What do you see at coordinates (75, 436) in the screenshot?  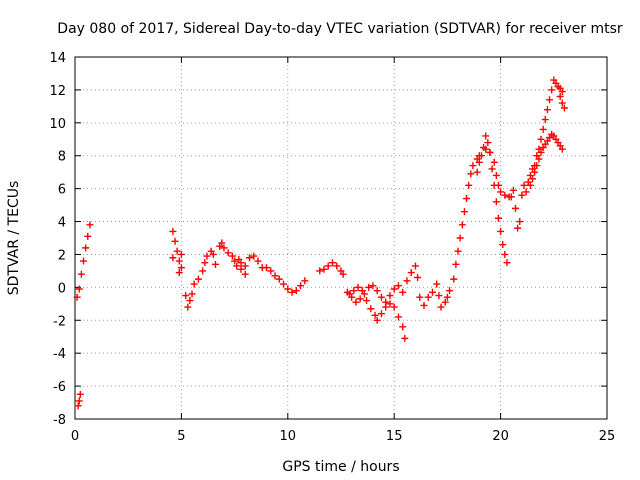 I see `x-tick-label: 0` at bounding box center [75, 436].